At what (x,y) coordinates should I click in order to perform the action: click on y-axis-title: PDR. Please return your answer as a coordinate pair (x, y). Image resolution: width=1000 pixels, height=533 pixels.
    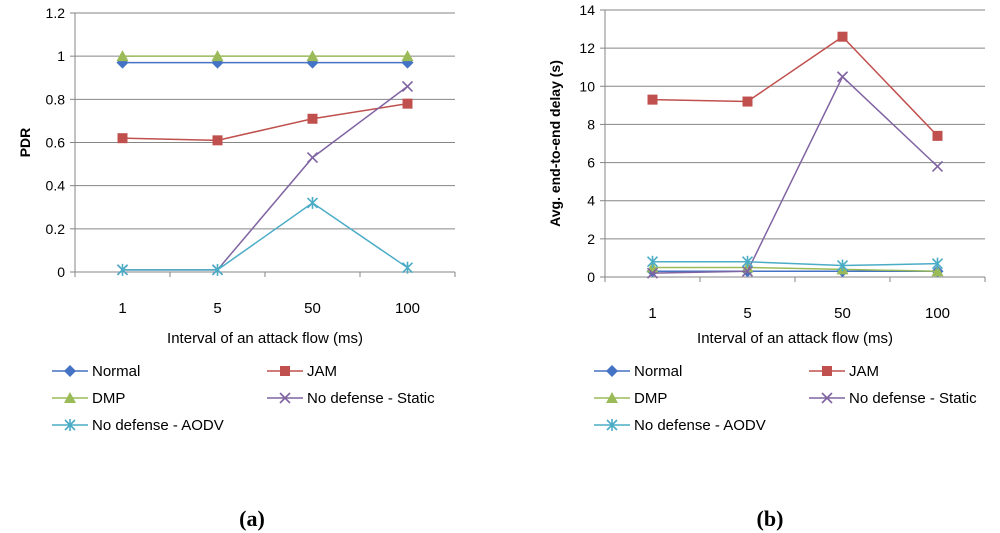
    Looking at the image, I should click on (25, 143).